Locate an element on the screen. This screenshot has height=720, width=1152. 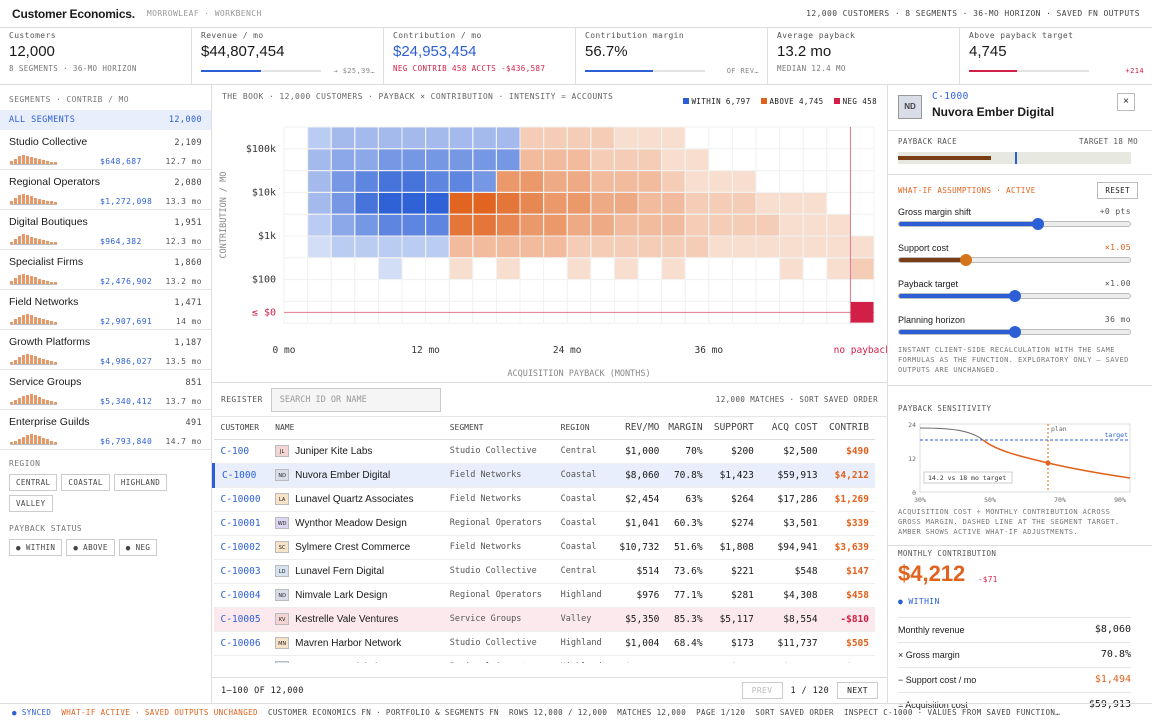
customer-id-cell: C-1000 is located at coordinates (244, 475).